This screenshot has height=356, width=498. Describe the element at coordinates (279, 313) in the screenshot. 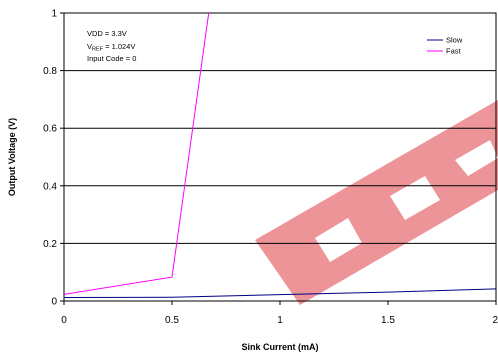

I see `x-axis-ticks: 0 0.5 1 1.5 2` at that location.